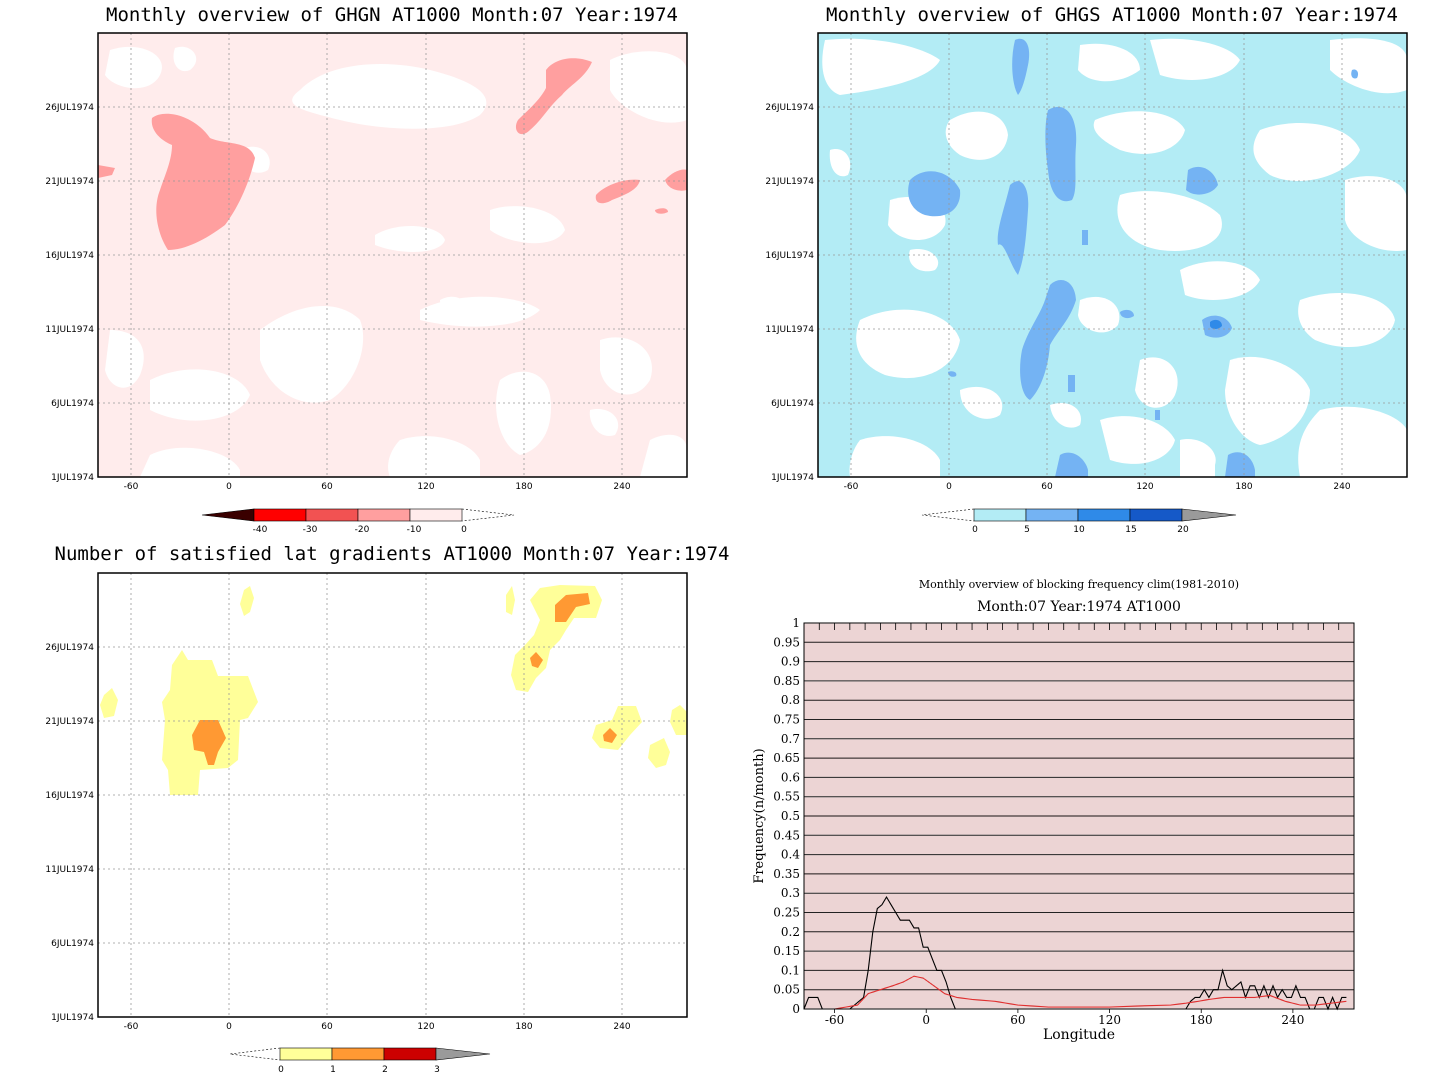 The image size is (1440, 1091). I want to click on blocking-x-tick: 120, so click(1109, 1020).